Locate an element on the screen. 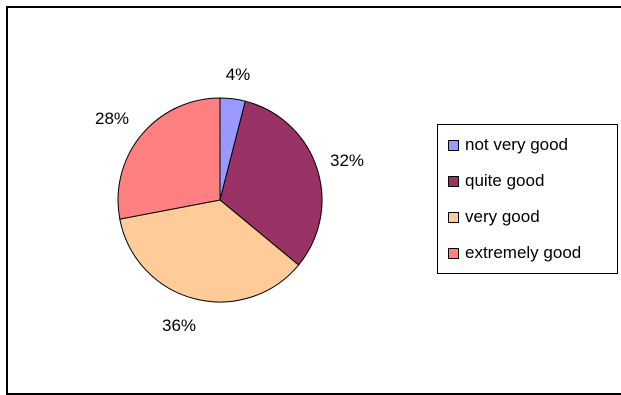 Image resolution: width=621 pixels, height=395 pixels. legend-item-extremely-good: extremely good is located at coordinates (514, 253).